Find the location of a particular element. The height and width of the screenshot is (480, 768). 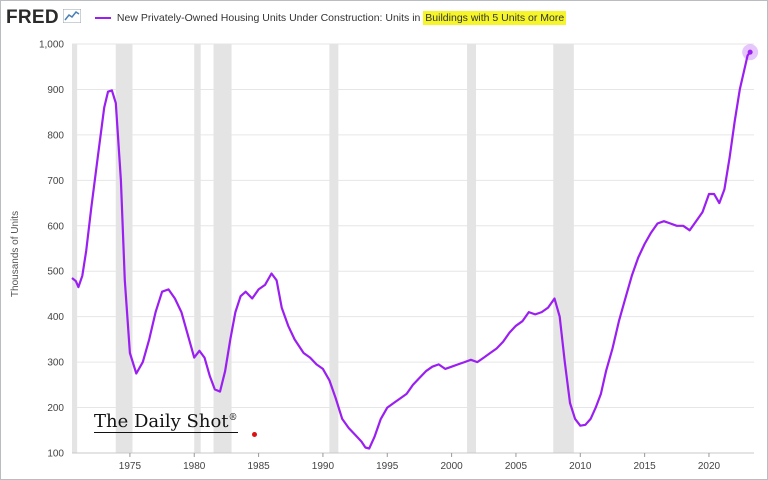

registered-mark: ® is located at coordinates (233, 418).